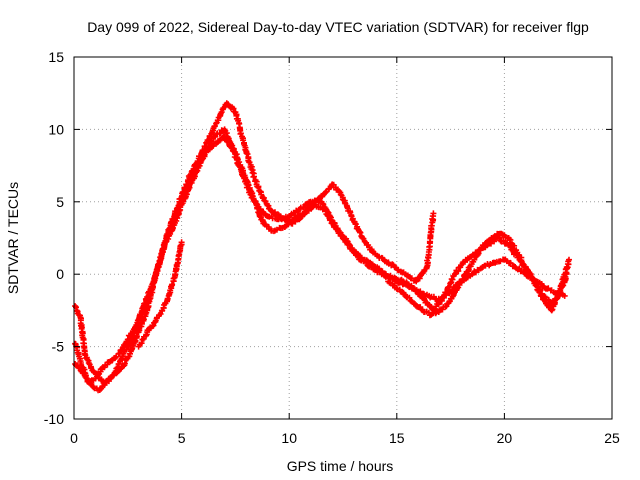 The height and width of the screenshot is (480, 640). What do you see at coordinates (13, 238) in the screenshot?
I see `y-axis-title: SDTVAR / TECUs` at bounding box center [13, 238].